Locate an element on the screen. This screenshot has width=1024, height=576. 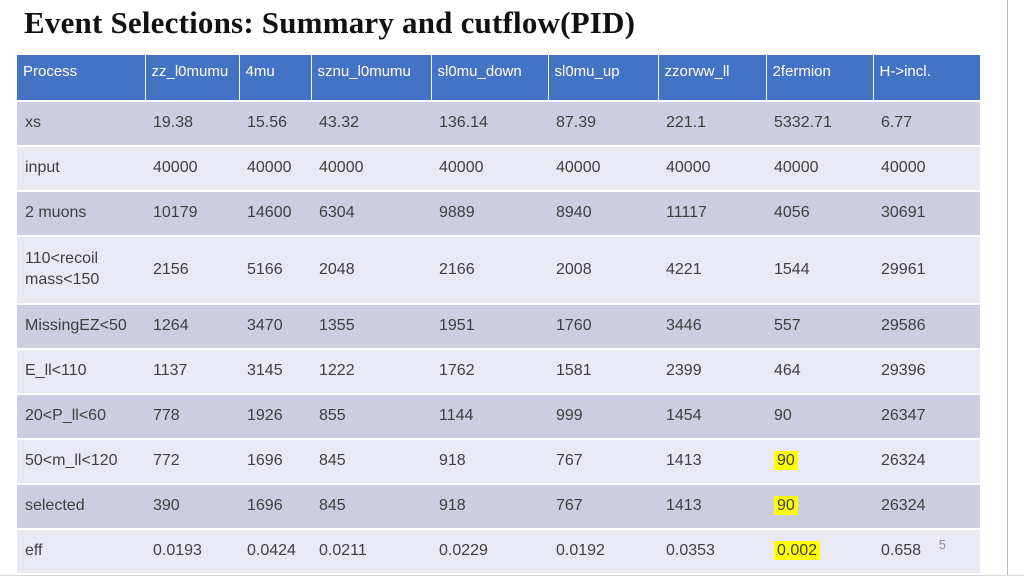
page-number: 5 is located at coordinates (942, 544).